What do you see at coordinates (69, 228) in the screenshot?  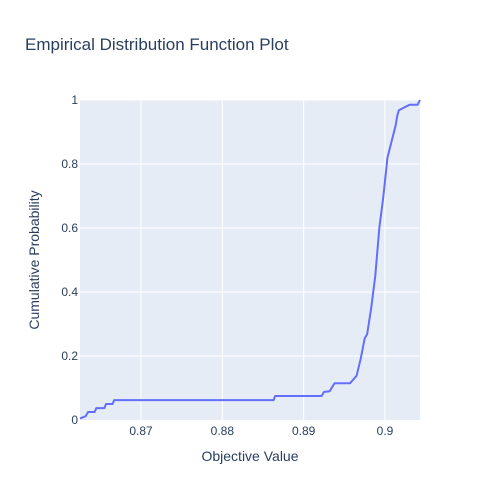 I see `y-tick-label: 0.6` at bounding box center [69, 228].